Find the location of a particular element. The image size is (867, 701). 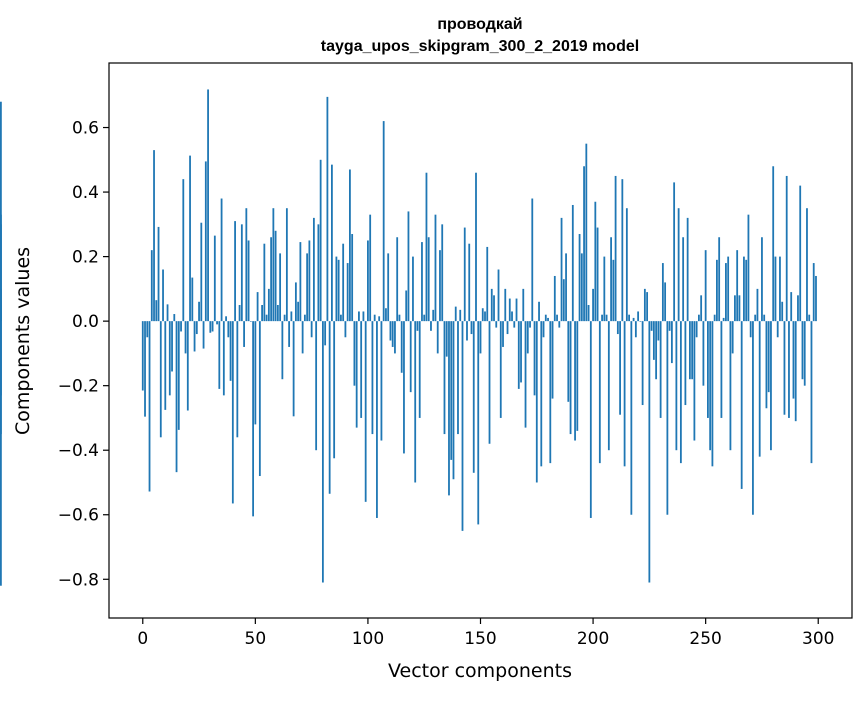

x-tick-label: 250 is located at coordinates (705, 639).